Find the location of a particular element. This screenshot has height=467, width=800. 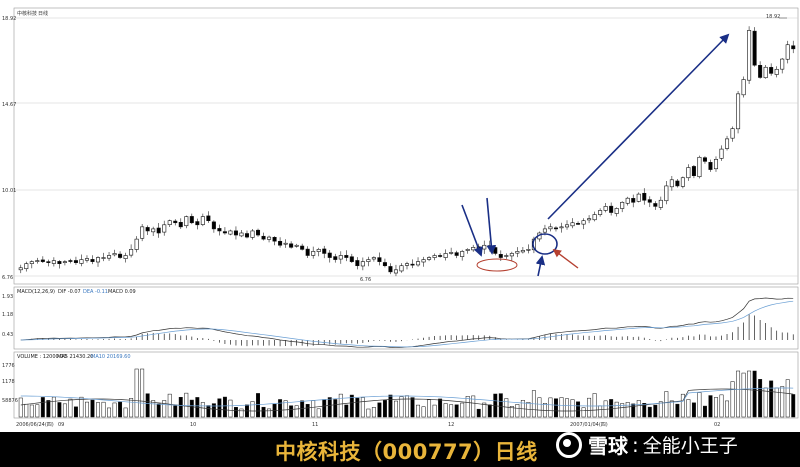

macd-y-label: 0.43 is located at coordinates (7, 335).